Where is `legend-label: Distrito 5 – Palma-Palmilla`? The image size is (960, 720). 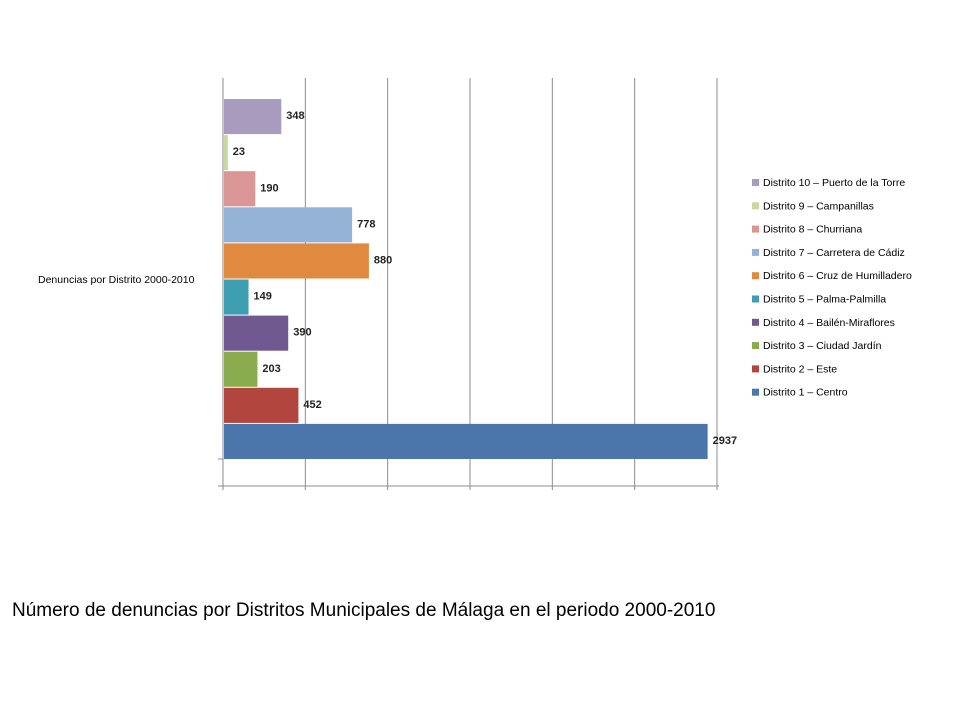
legend-label: Distrito 5 – Palma-Palmilla is located at coordinates (824, 300).